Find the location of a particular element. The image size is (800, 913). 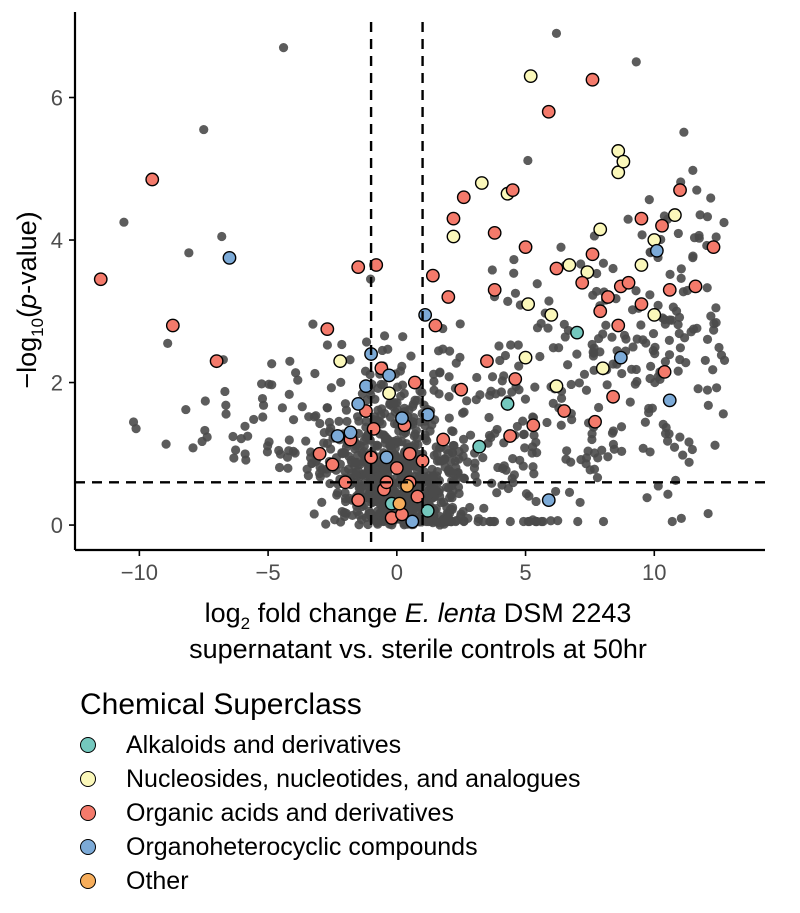

legend-title: Chemical Superclass is located at coordinates (221, 704).